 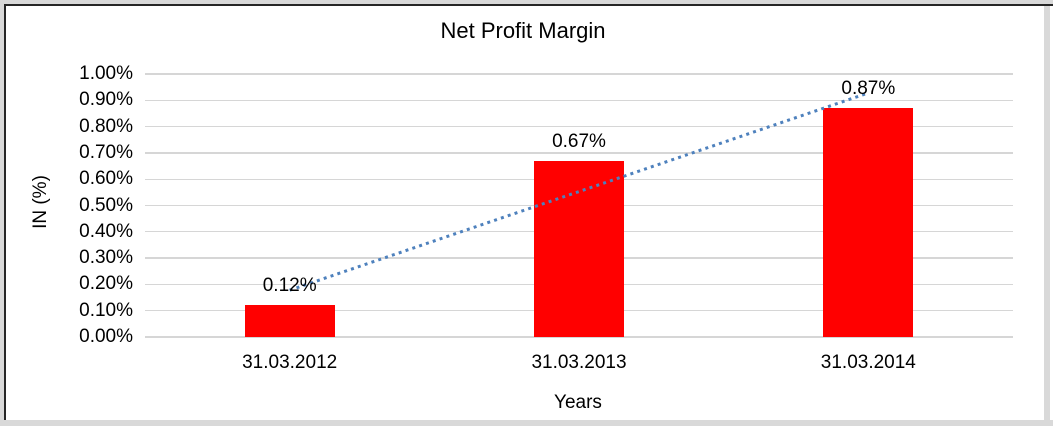 I want to click on y-tick-label: 0.60%, so click(x=106, y=179).